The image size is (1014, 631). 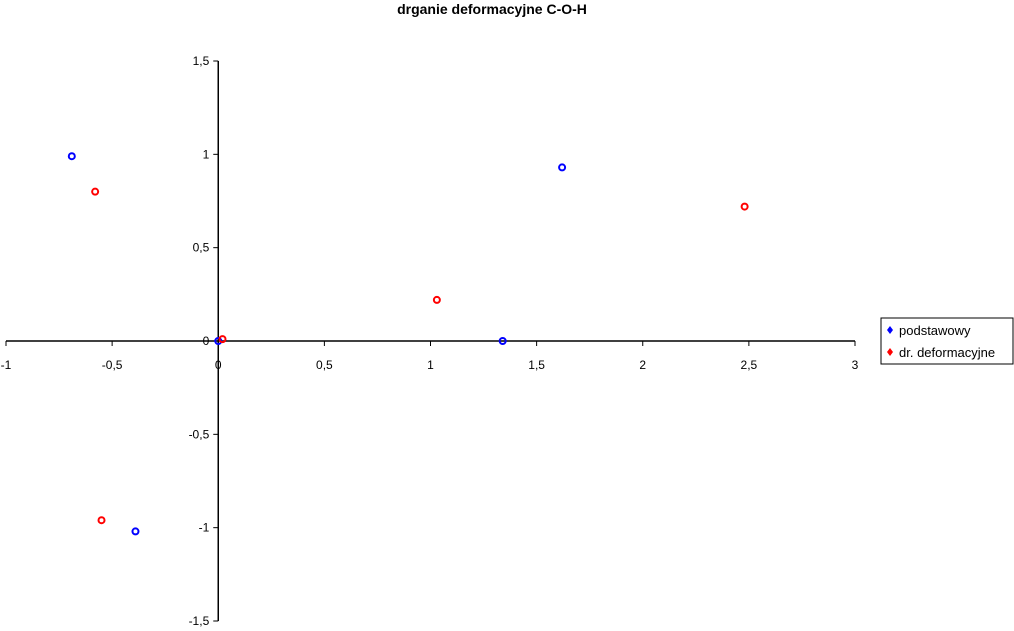 I want to click on x-tick-label: 1,5, so click(x=536, y=365).